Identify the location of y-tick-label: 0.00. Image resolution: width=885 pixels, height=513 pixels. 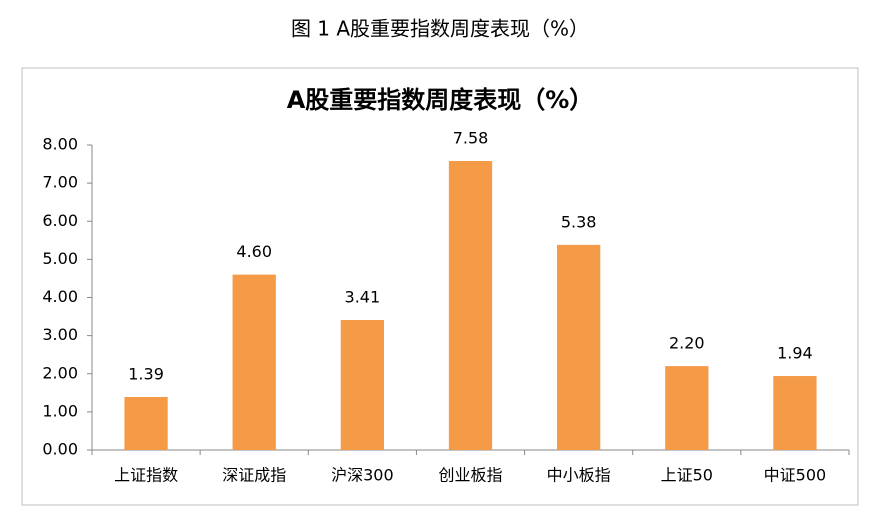
(60, 449).